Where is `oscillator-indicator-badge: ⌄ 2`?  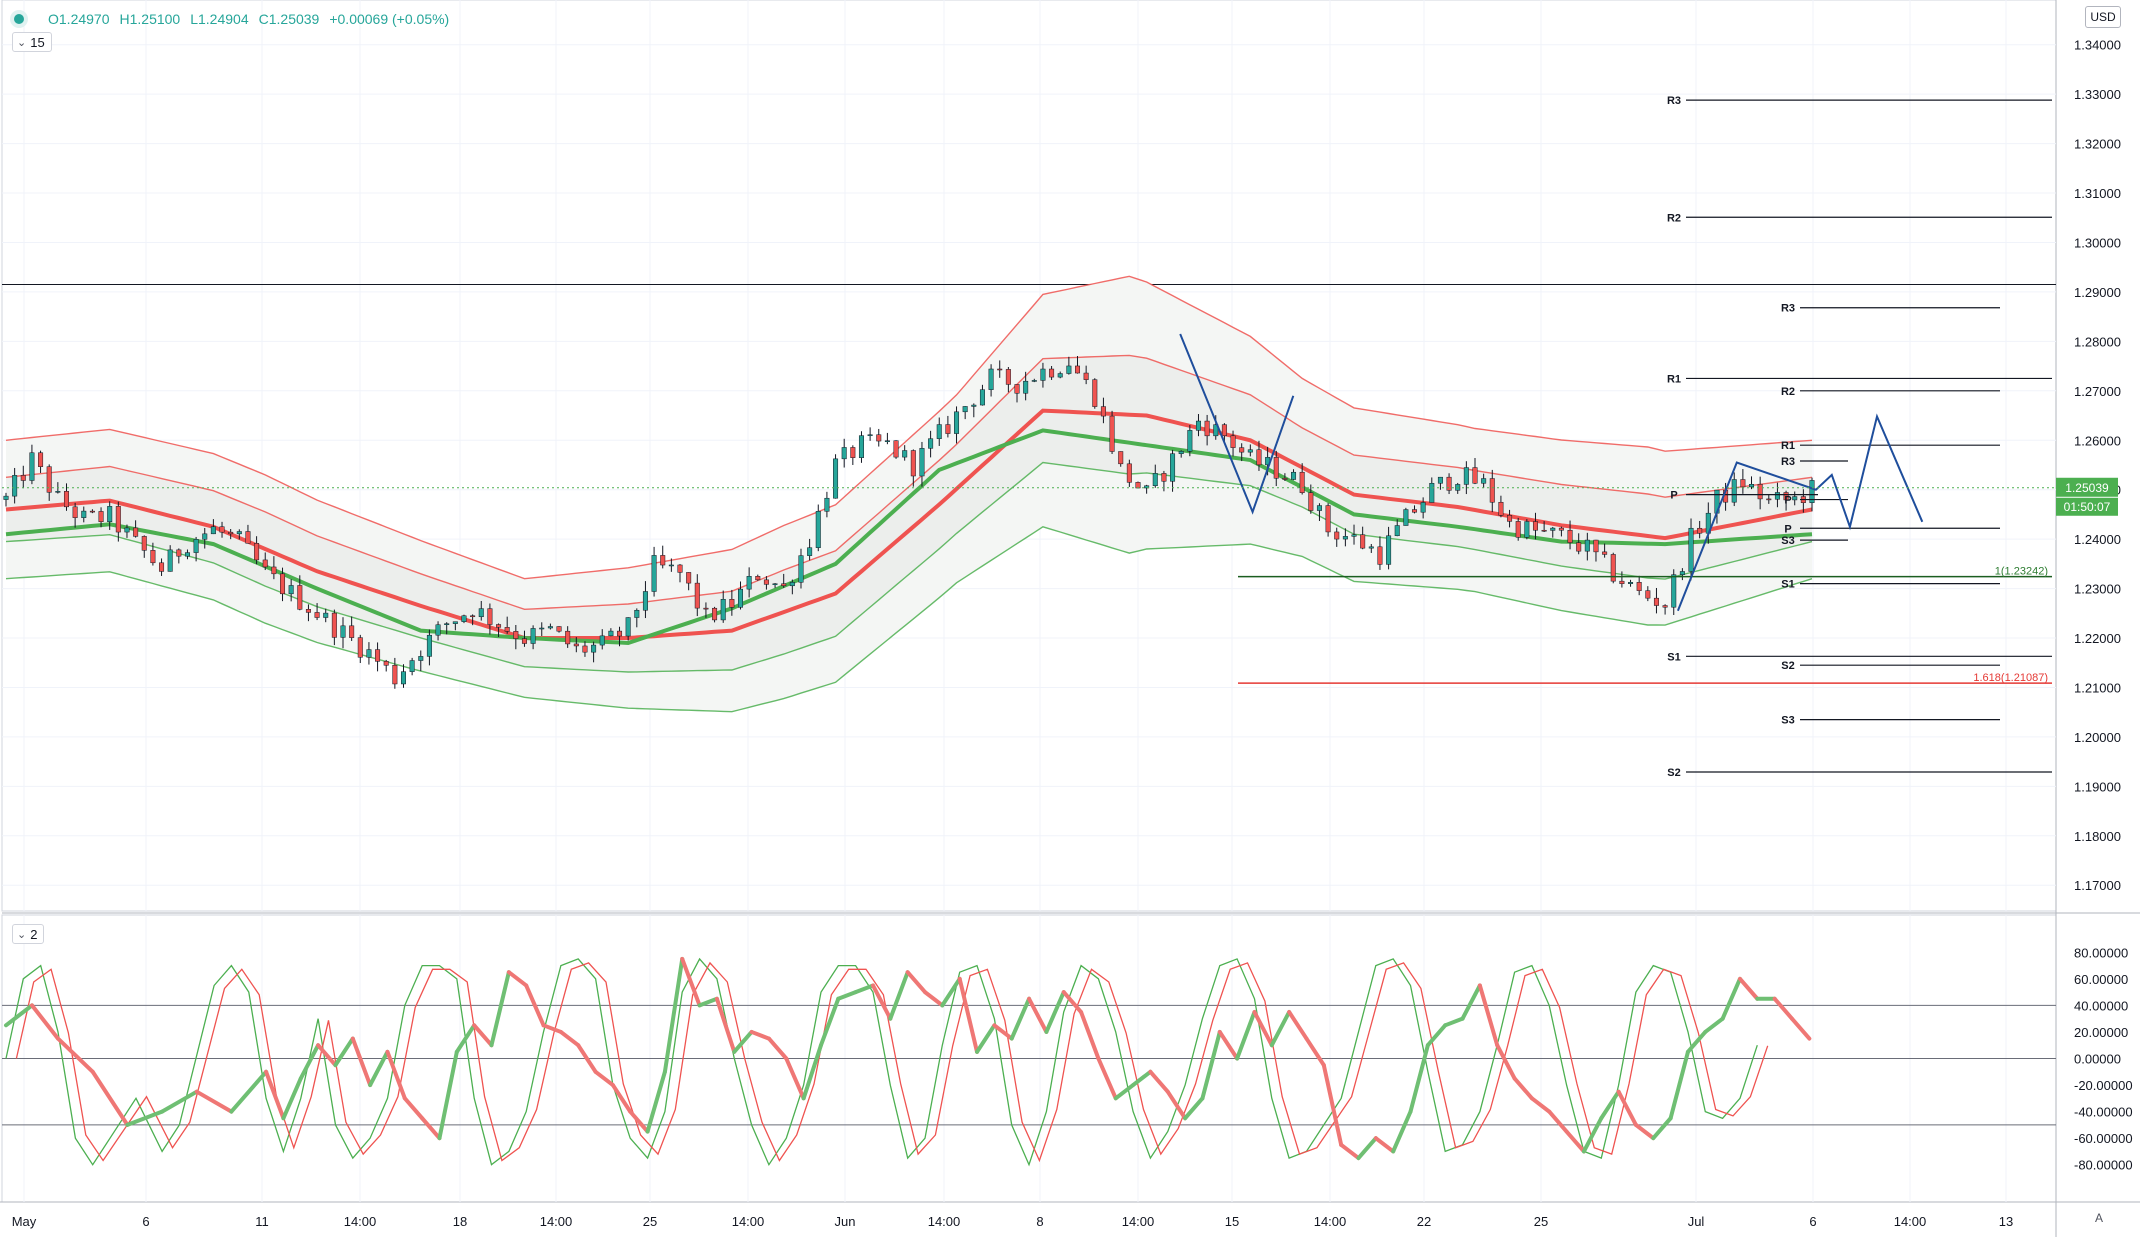
oscillator-indicator-badge: ⌄ 2 is located at coordinates (28, 934).